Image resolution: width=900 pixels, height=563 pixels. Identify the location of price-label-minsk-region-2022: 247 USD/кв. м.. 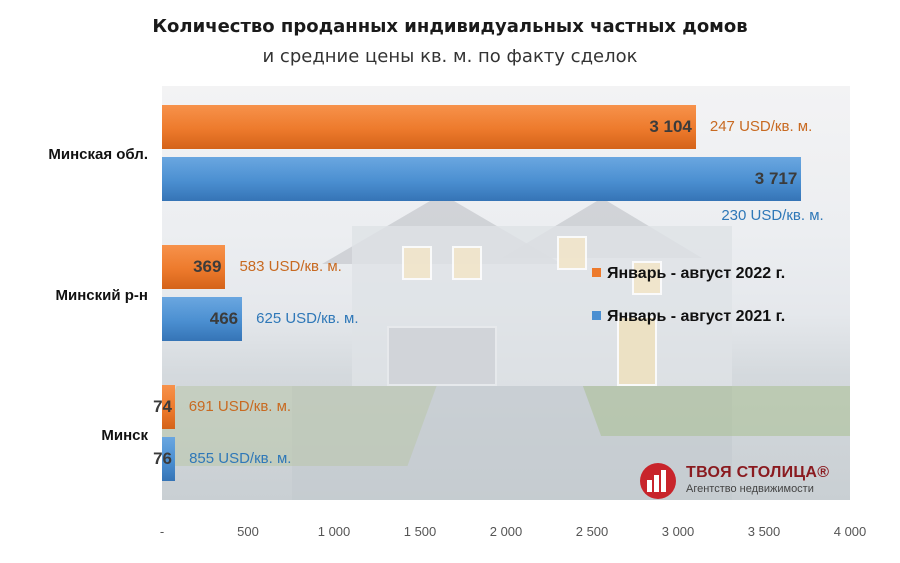
(761, 126).